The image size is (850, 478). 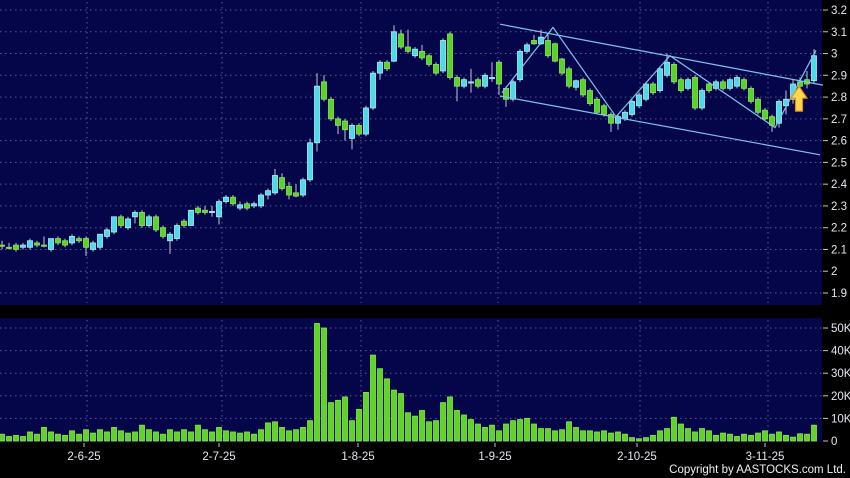 I want to click on price-axis-label: 2.3, so click(x=839, y=207).